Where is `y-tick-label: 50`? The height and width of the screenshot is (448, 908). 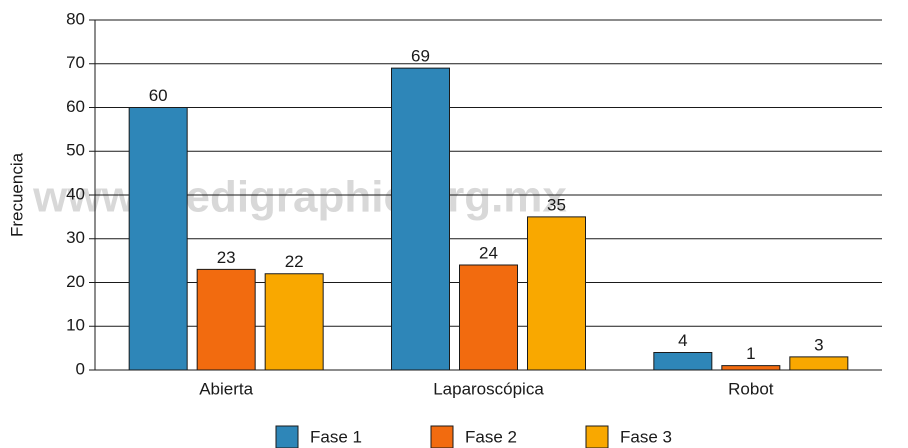
y-tick-label: 50 is located at coordinates (75, 150).